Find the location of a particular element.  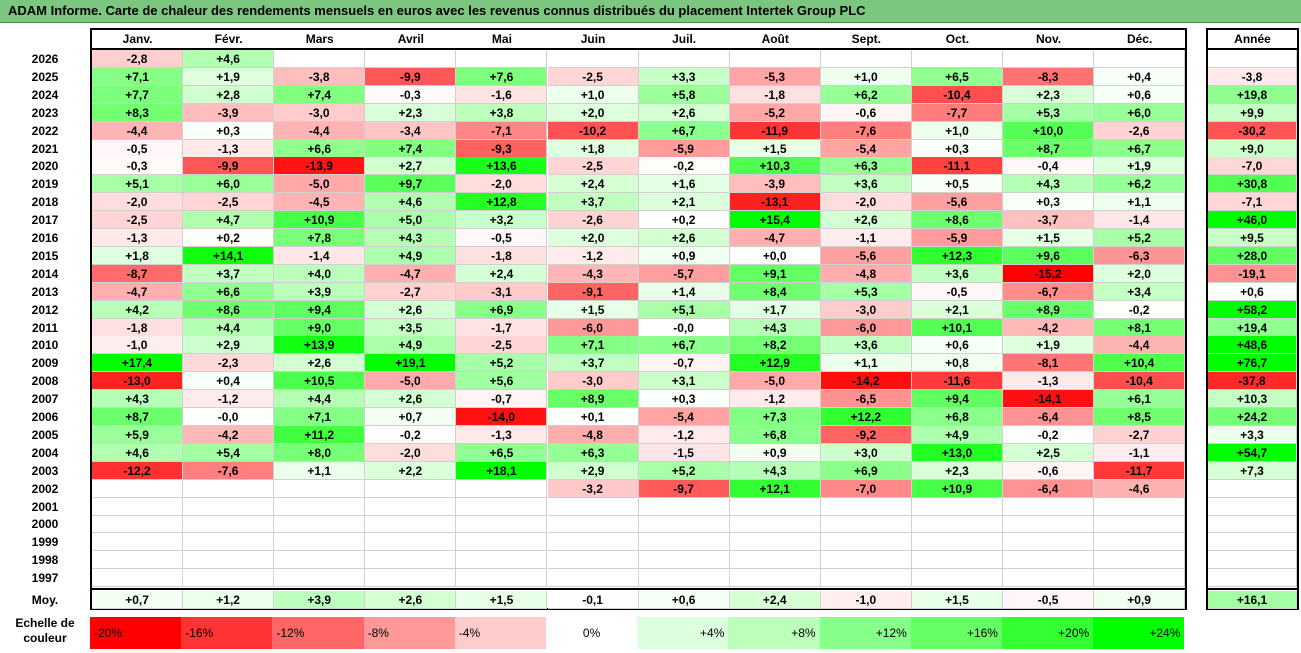

heatmap-cell: +4,6 is located at coordinates (411, 202).